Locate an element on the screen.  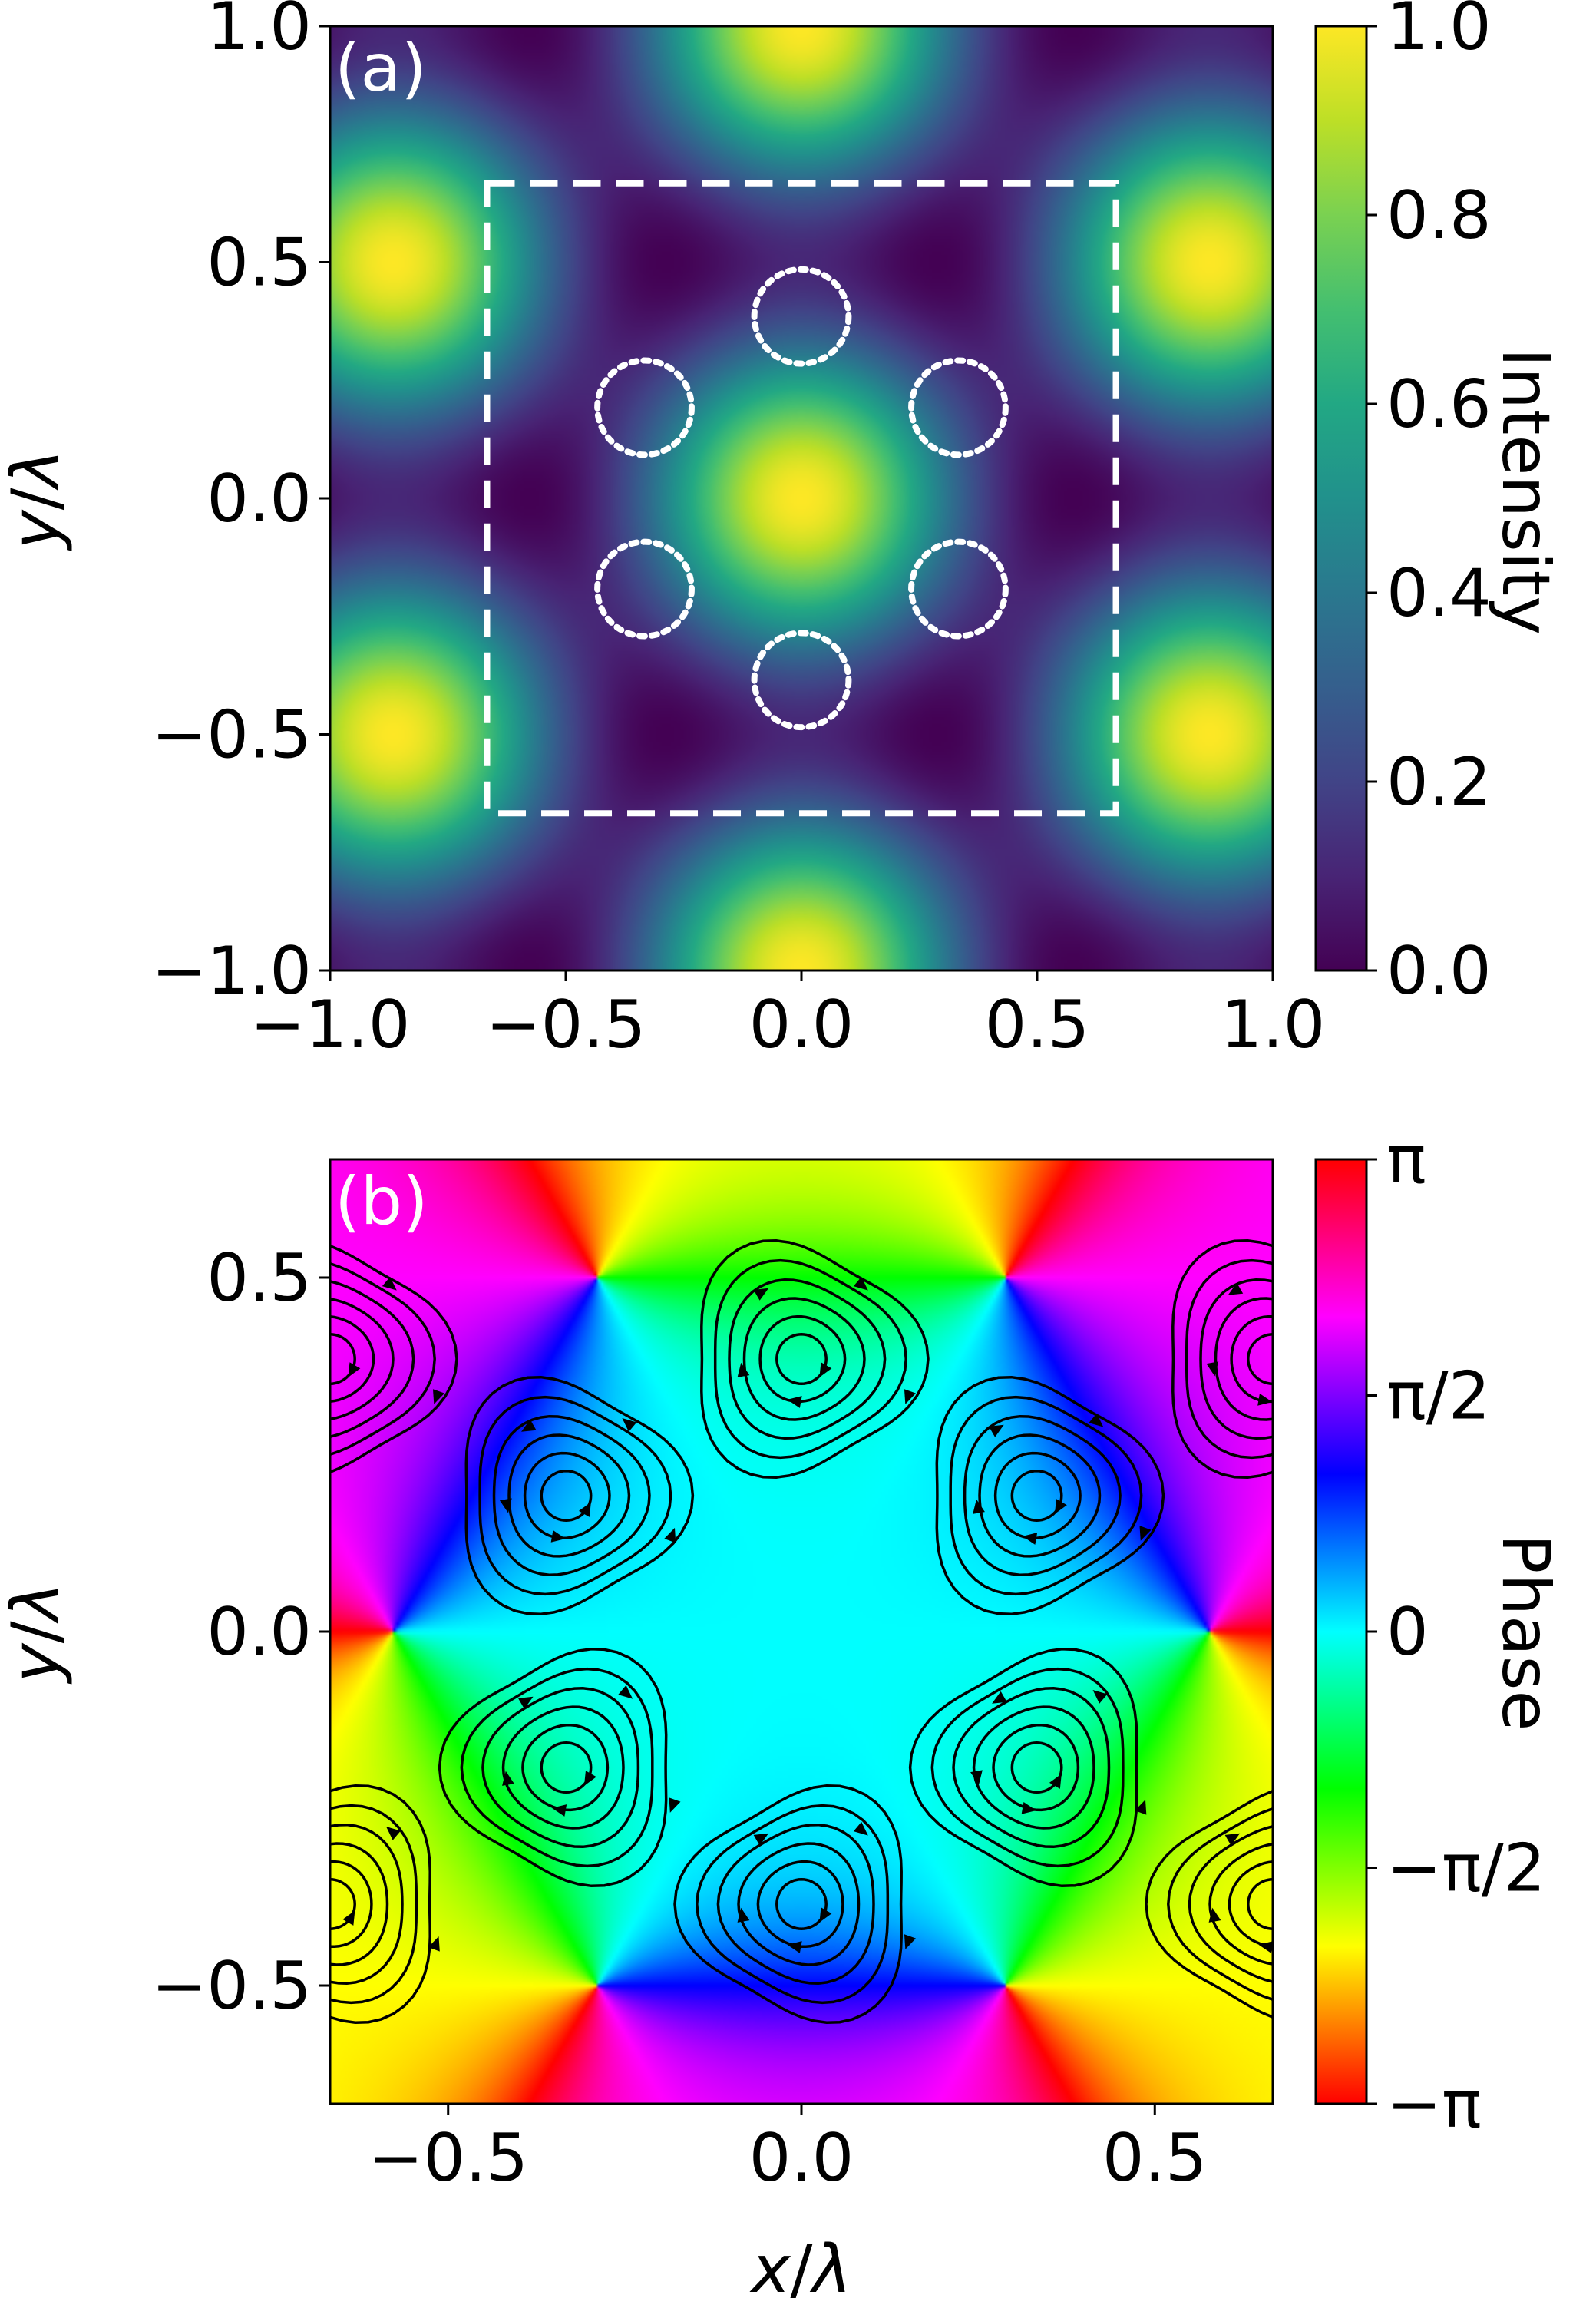
colorbar-tick-label: 0.6 is located at coordinates (1439, 404).